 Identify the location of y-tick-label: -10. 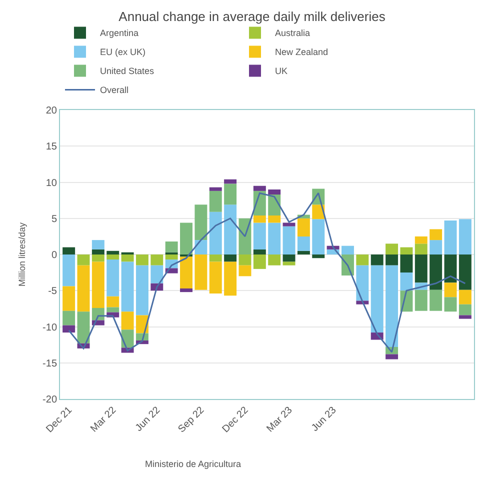
(50, 328).